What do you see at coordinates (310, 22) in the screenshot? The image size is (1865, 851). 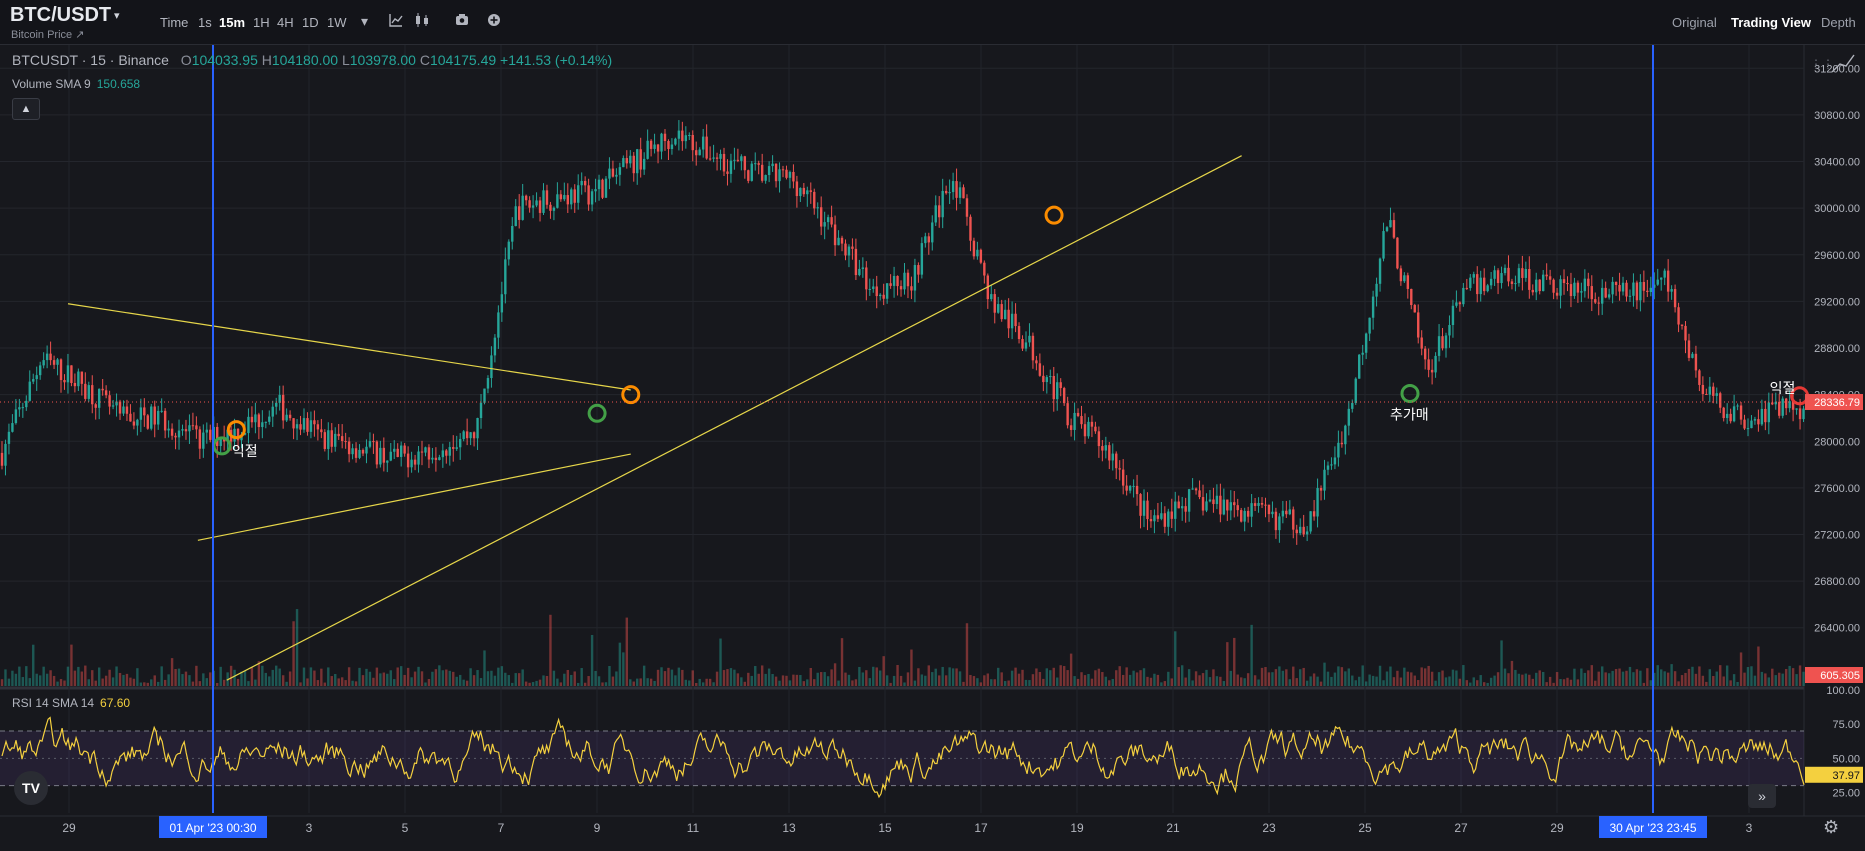 I see `timeframe-1d: 1D` at bounding box center [310, 22].